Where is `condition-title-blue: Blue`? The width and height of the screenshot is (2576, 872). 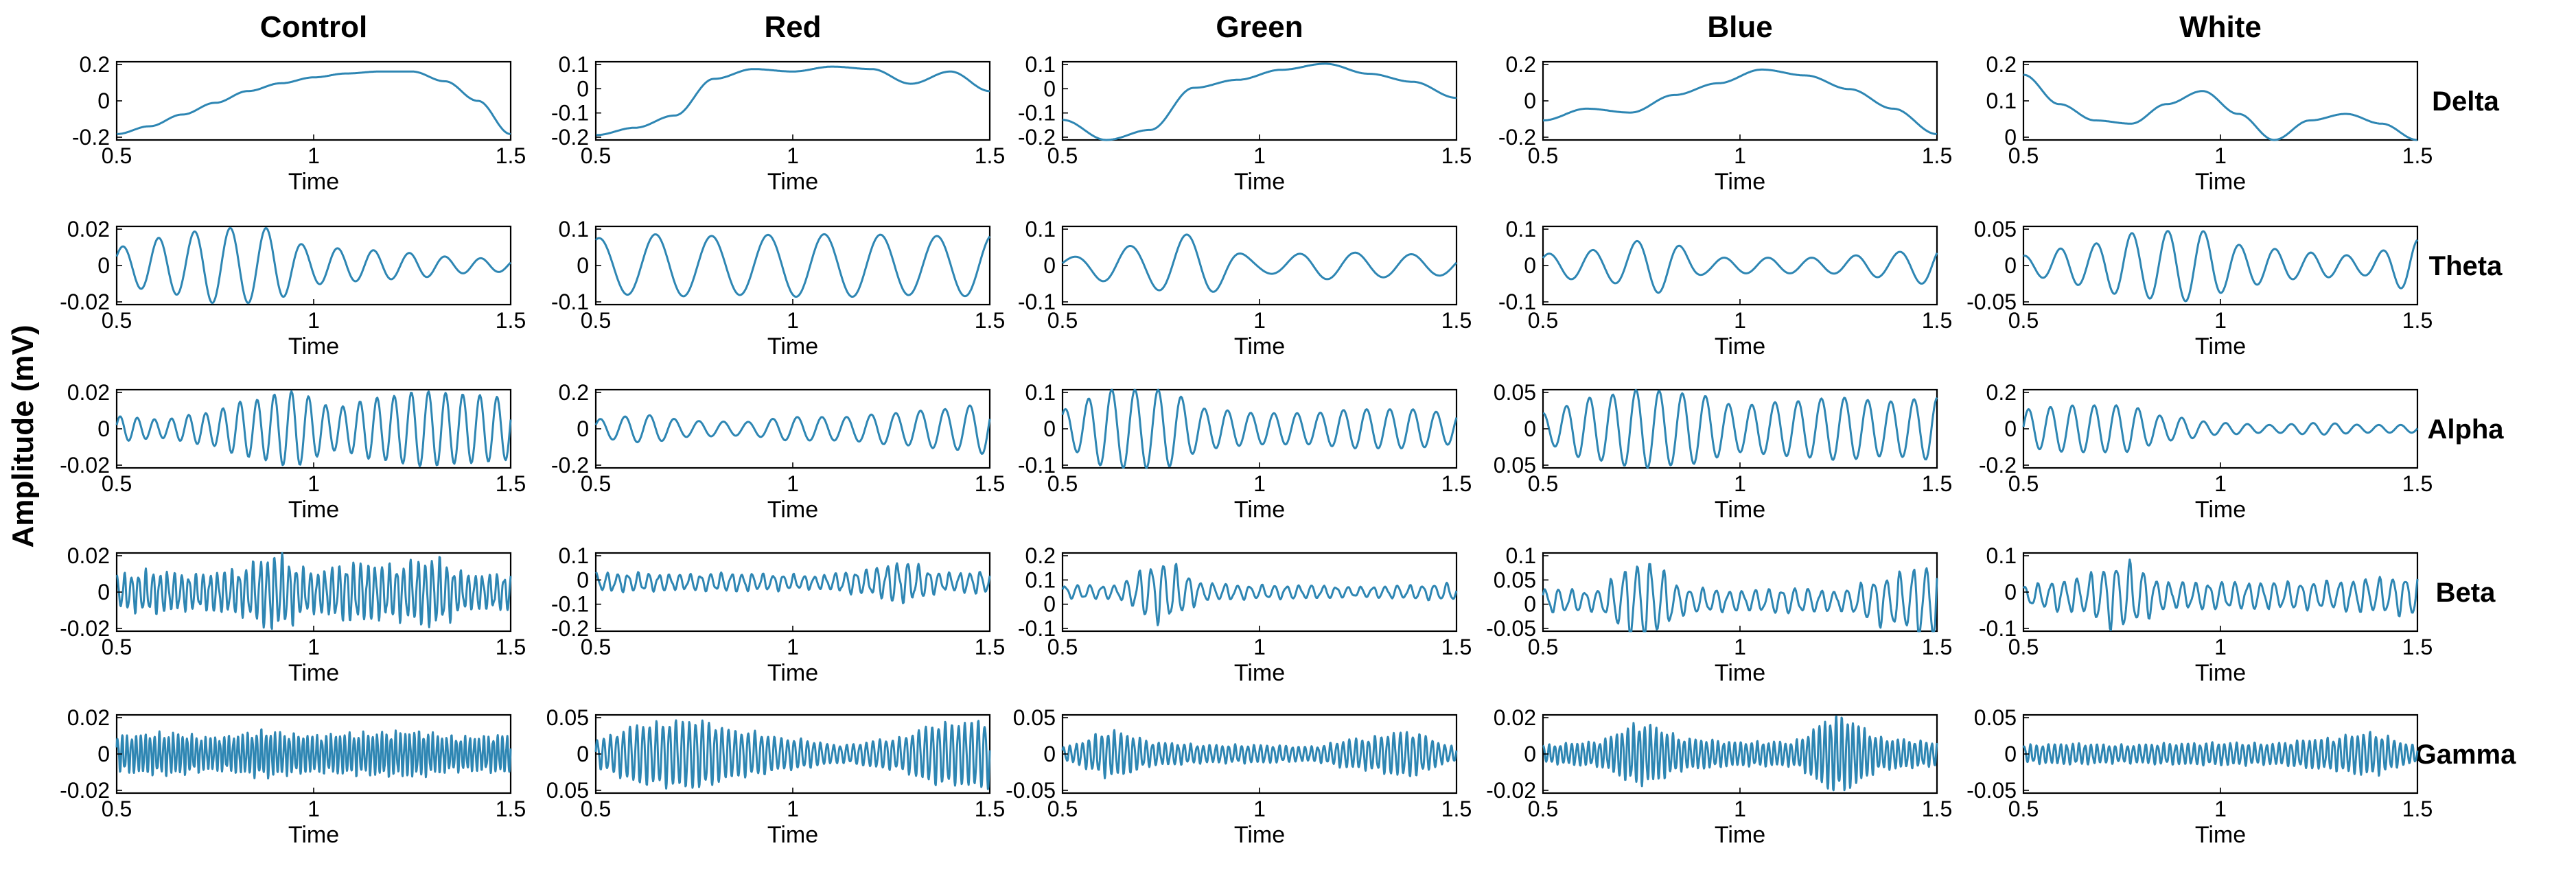
condition-title-blue: Blue is located at coordinates (1739, 27).